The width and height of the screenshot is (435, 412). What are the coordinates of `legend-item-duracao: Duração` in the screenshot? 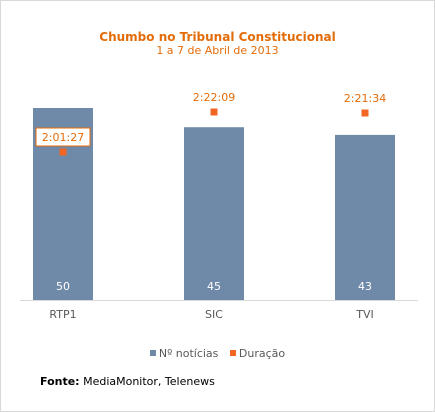 It's located at (257, 353).